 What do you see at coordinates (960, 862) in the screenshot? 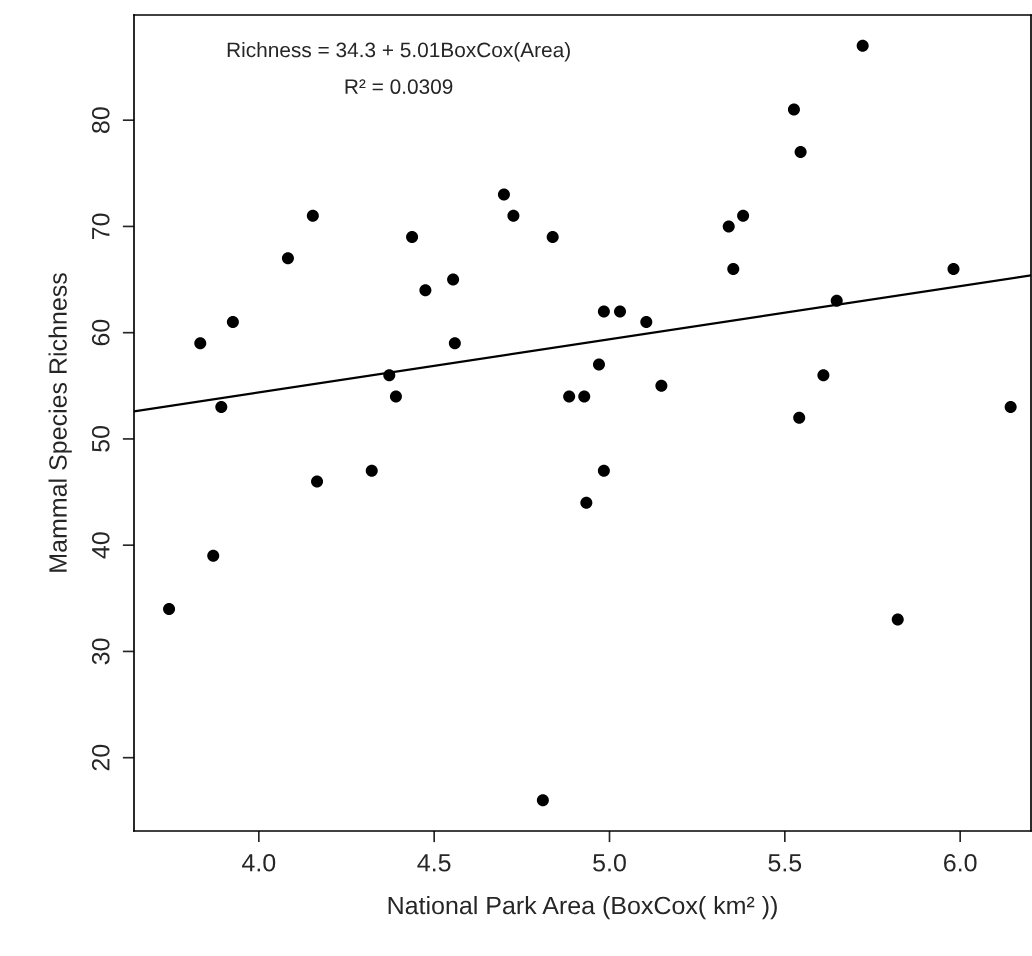
I see `x-tick-label: 6.0` at bounding box center [960, 862].